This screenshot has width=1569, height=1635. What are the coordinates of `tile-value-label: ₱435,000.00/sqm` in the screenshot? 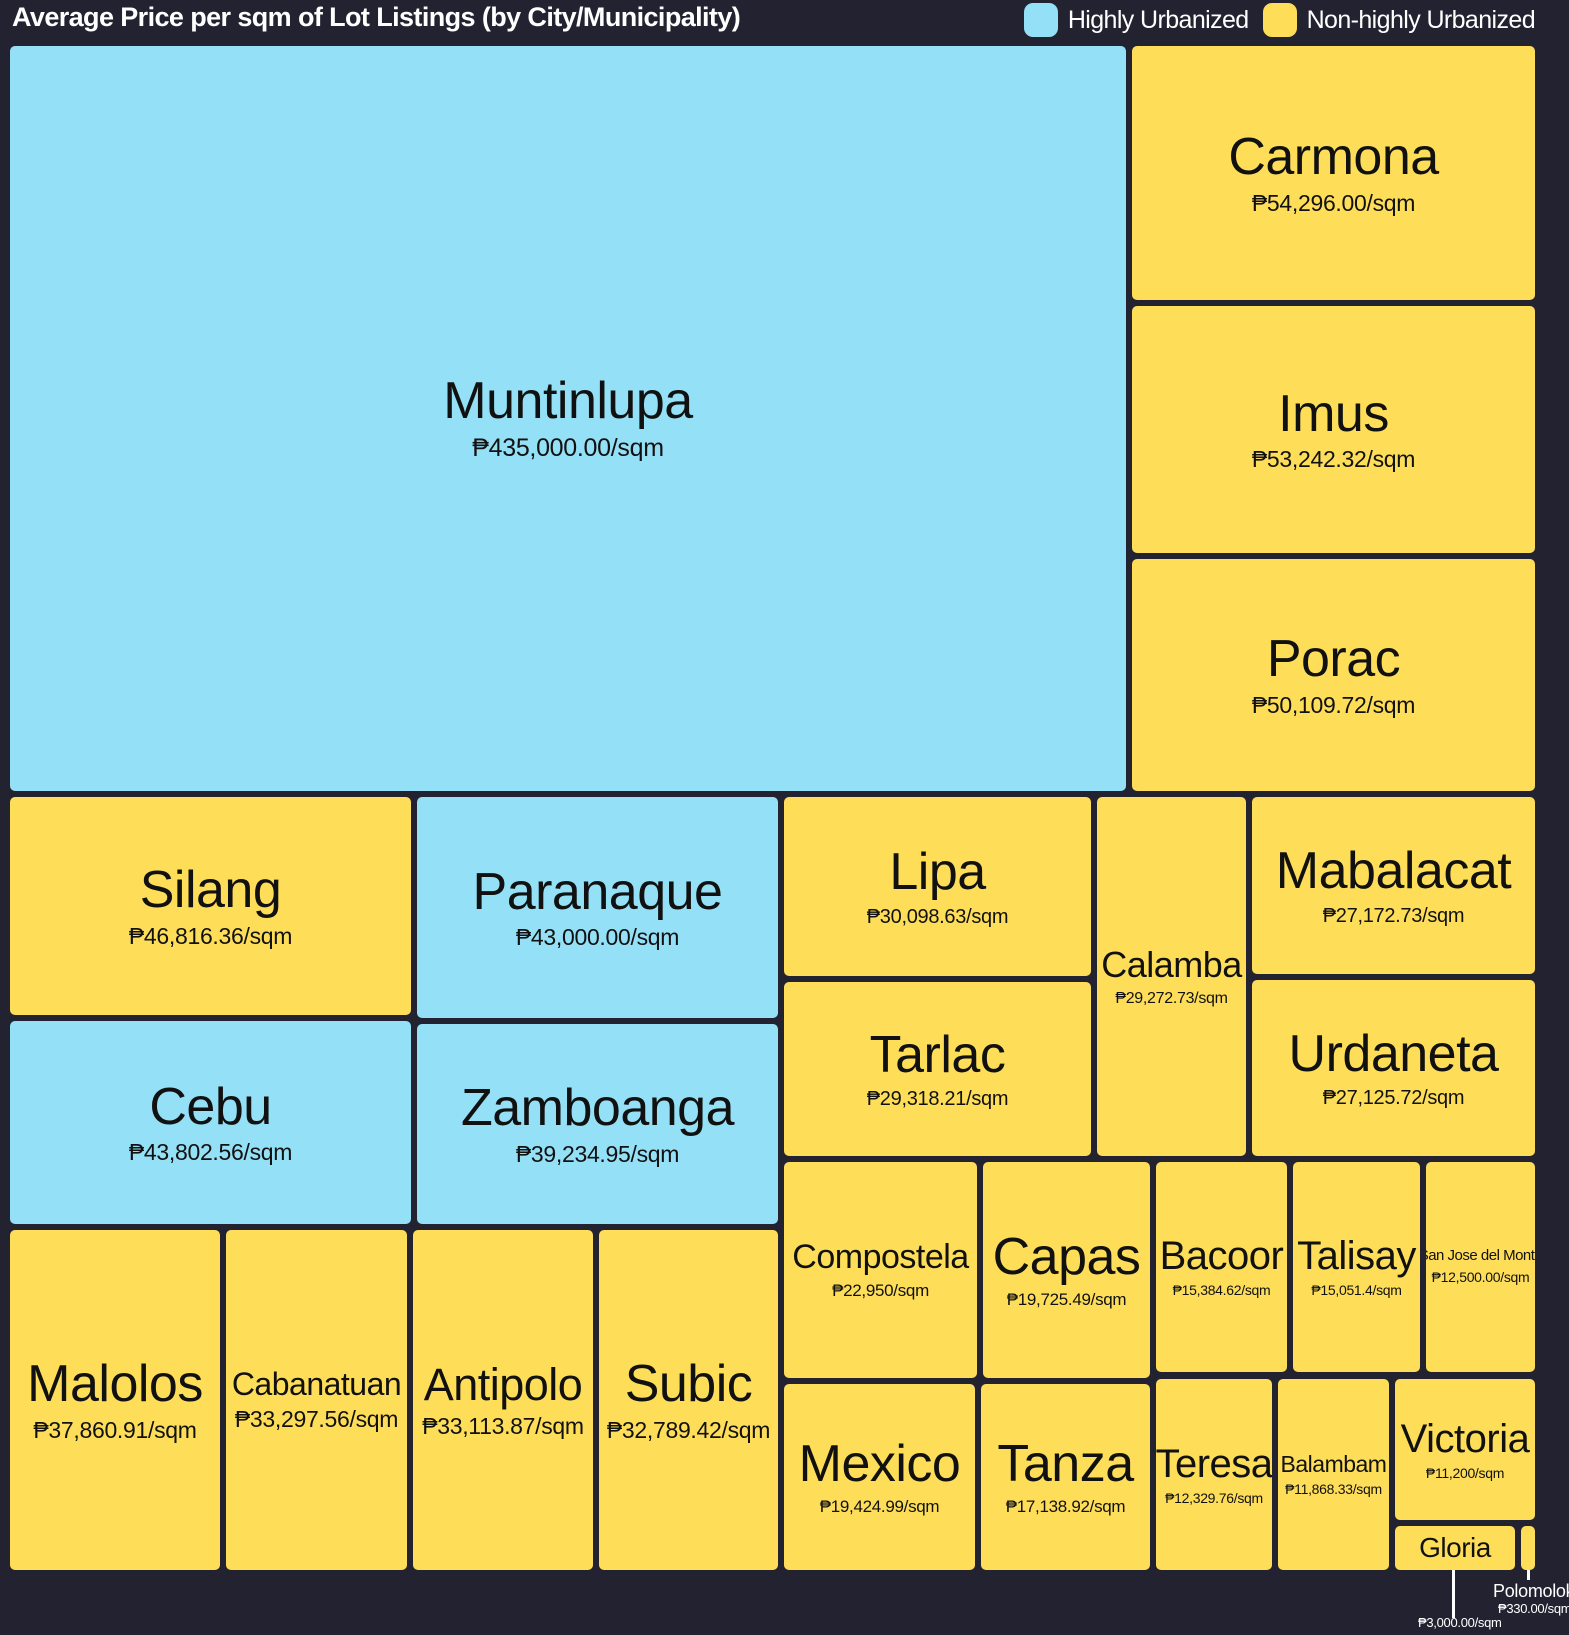 It's located at (568, 448).